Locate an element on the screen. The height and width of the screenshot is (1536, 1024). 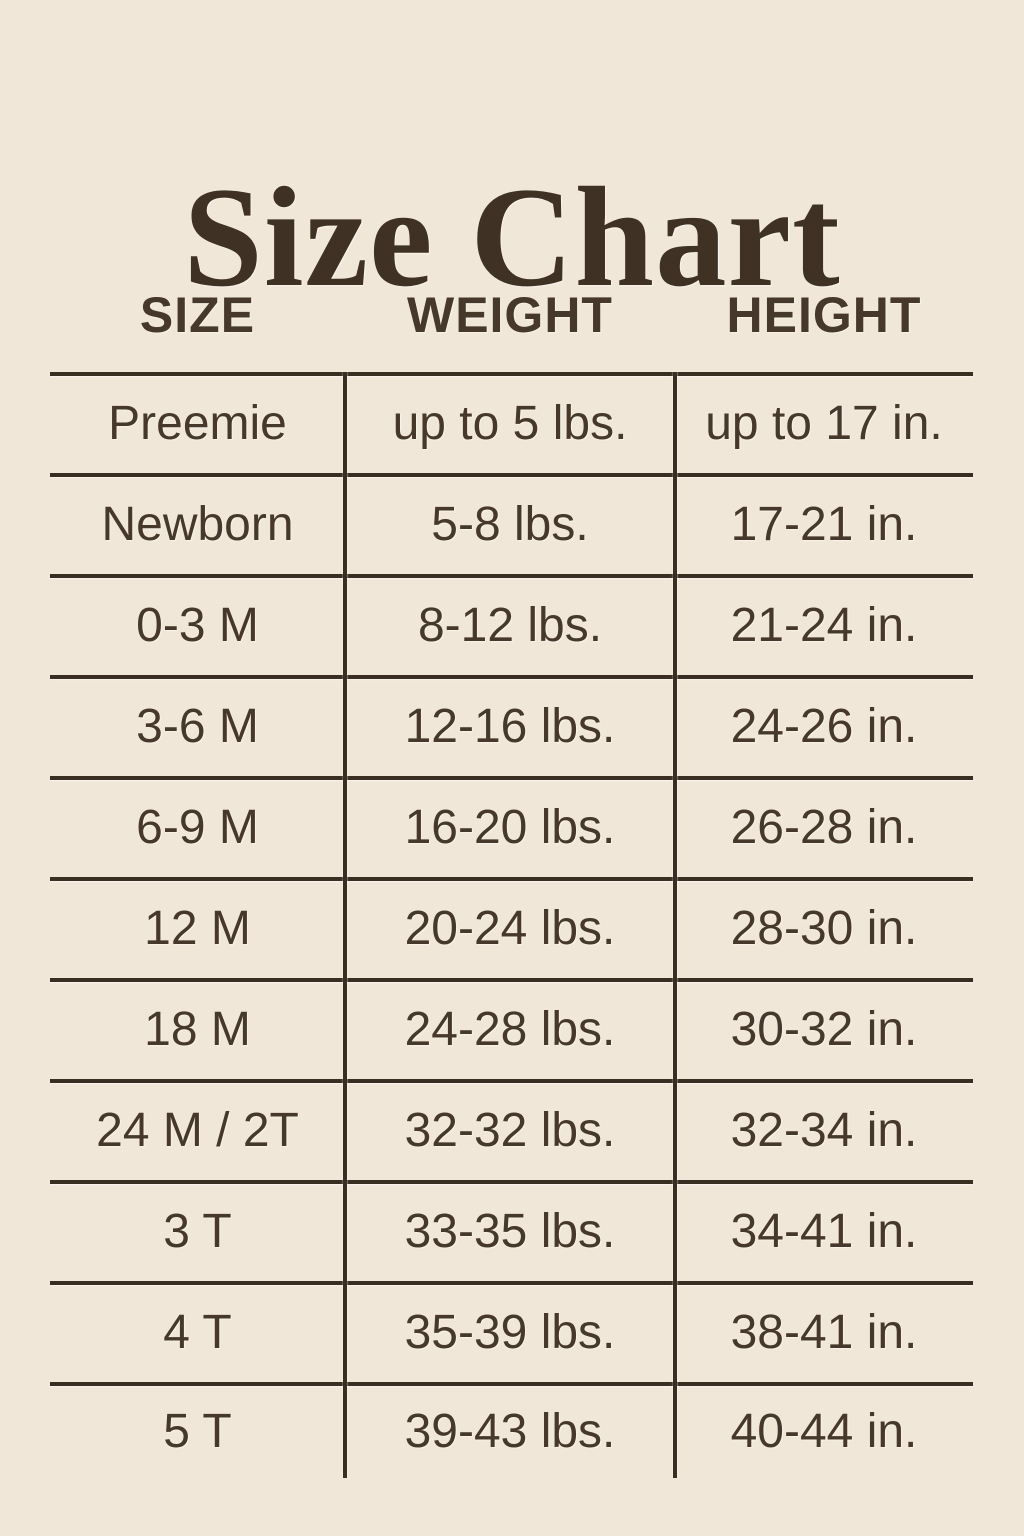
cell-weight: 32-32 lbs. is located at coordinates (510, 1131).